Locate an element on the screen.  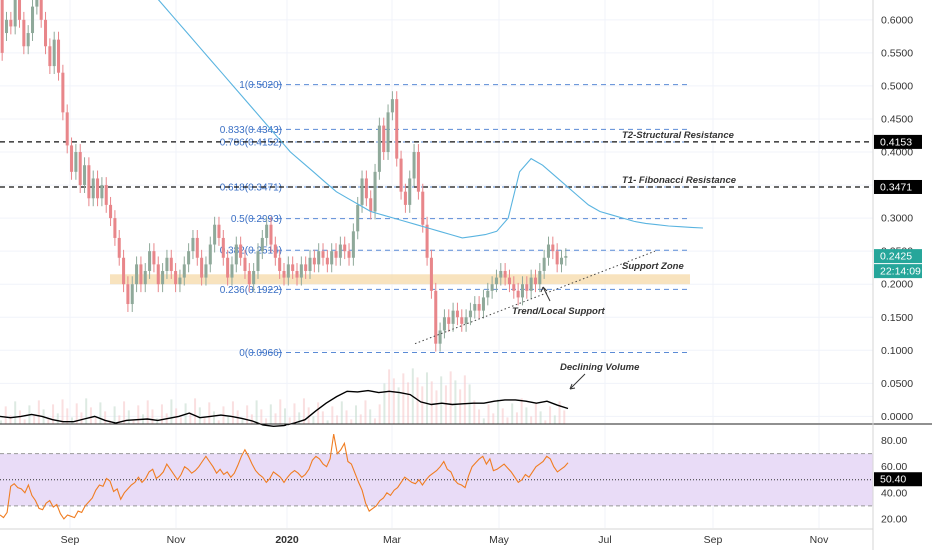
fib-level-label: 0.382(0.2514) is located at coordinates (251, 251).